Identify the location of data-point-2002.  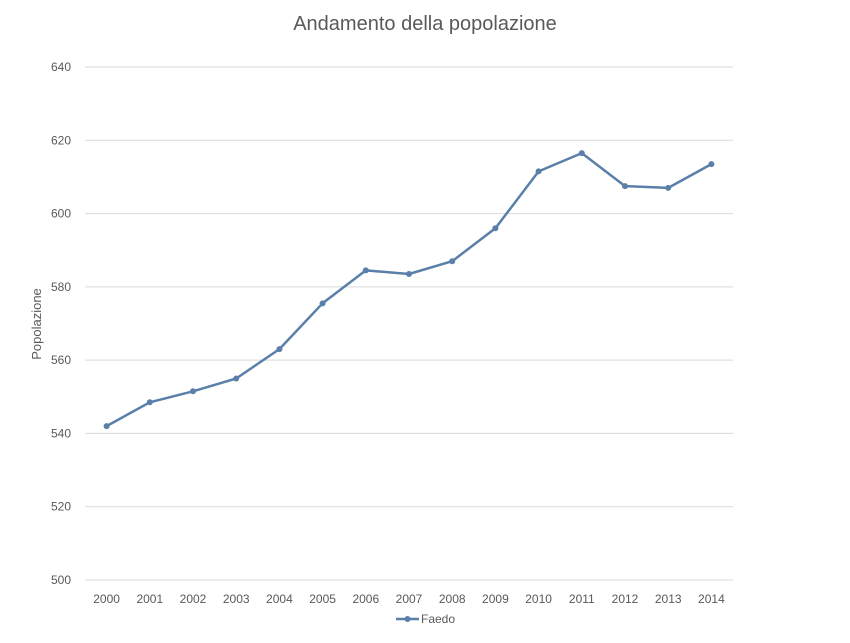
(193, 391).